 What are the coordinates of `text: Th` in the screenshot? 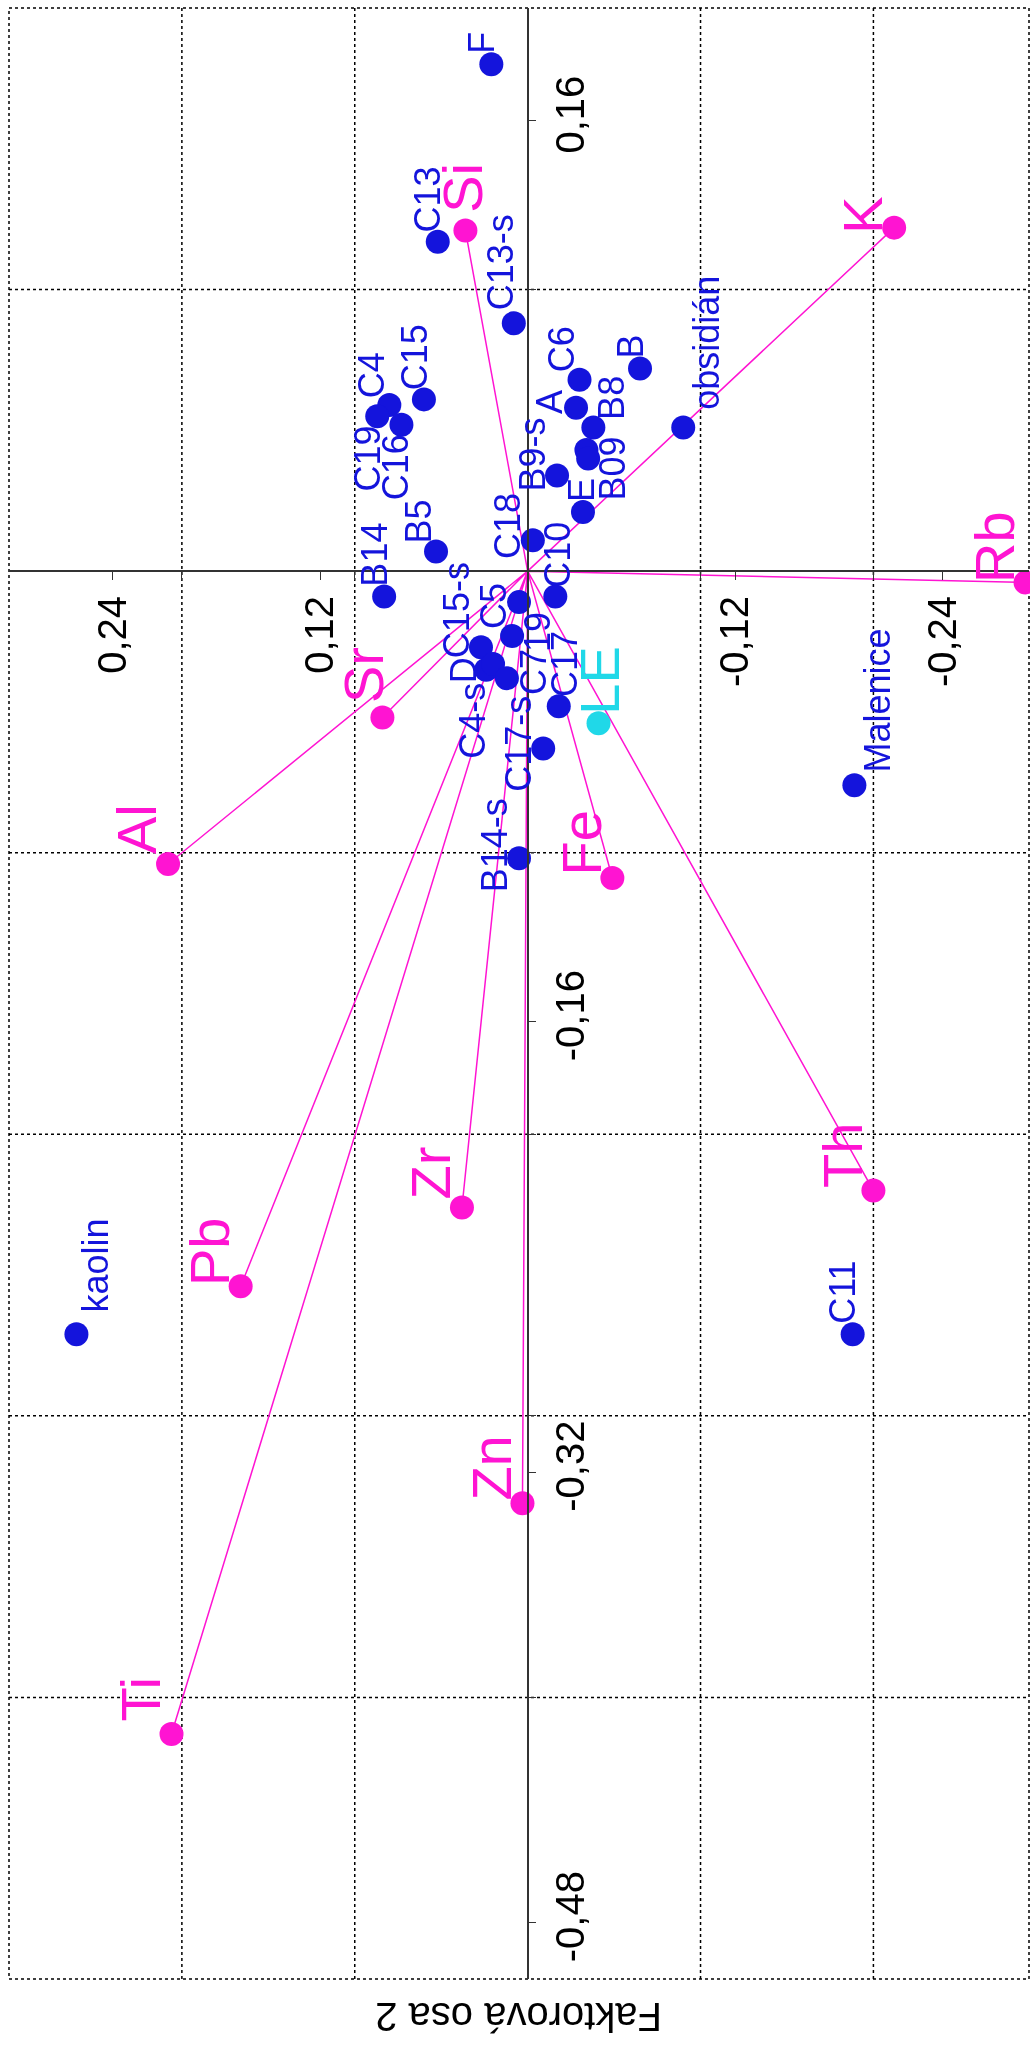 It's located at (842, 1155).